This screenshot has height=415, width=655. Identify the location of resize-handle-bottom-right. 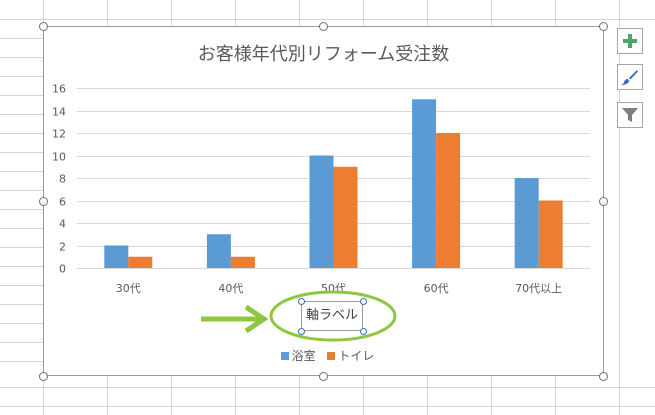
(603, 376).